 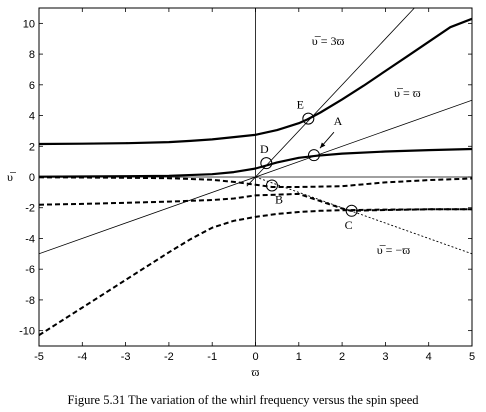 I want to click on y-tick-label: -10, so click(x=27, y=332).